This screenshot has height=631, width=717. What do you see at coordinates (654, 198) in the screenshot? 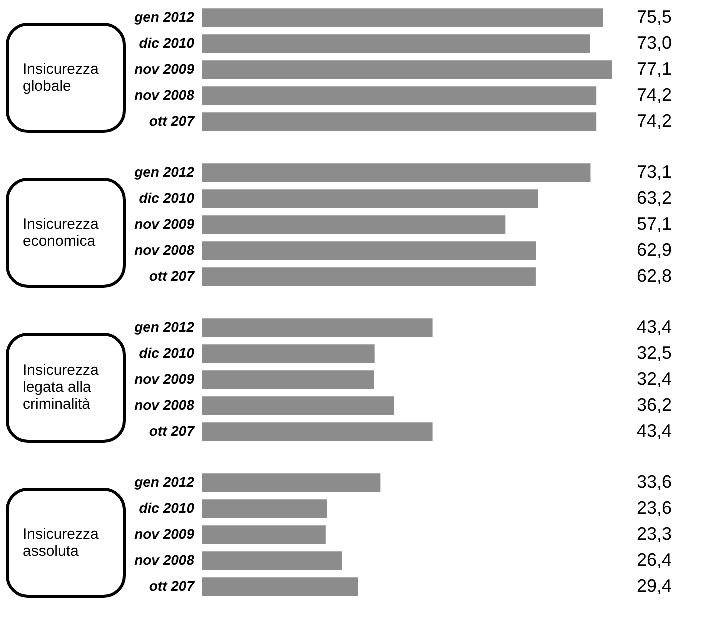
I see `data-label: 63,2` at bounding box center [654, 198].